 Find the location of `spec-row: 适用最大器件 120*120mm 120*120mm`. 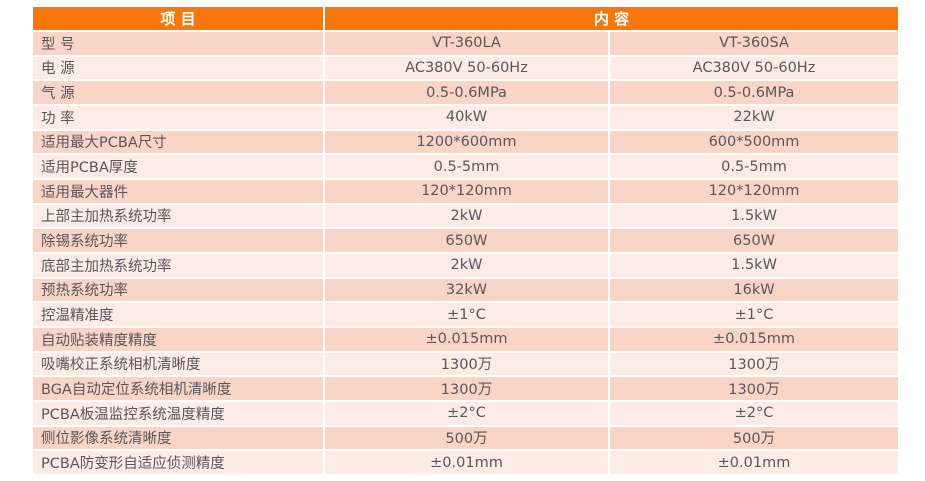

spec-row: 适用最大器件 120*120mm 120*120mm is located at coordinates (466, 191).